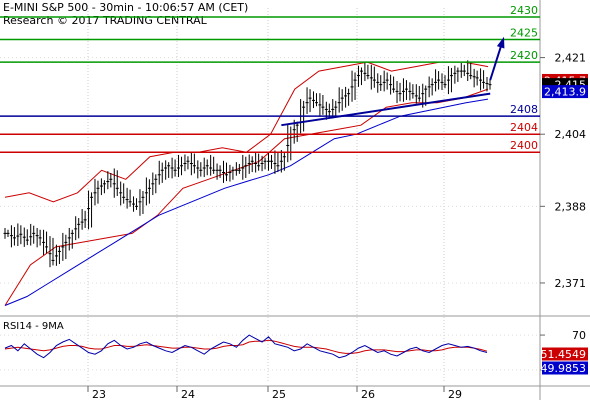  I want to click on time-tick-label: 24, so click(188, 394).